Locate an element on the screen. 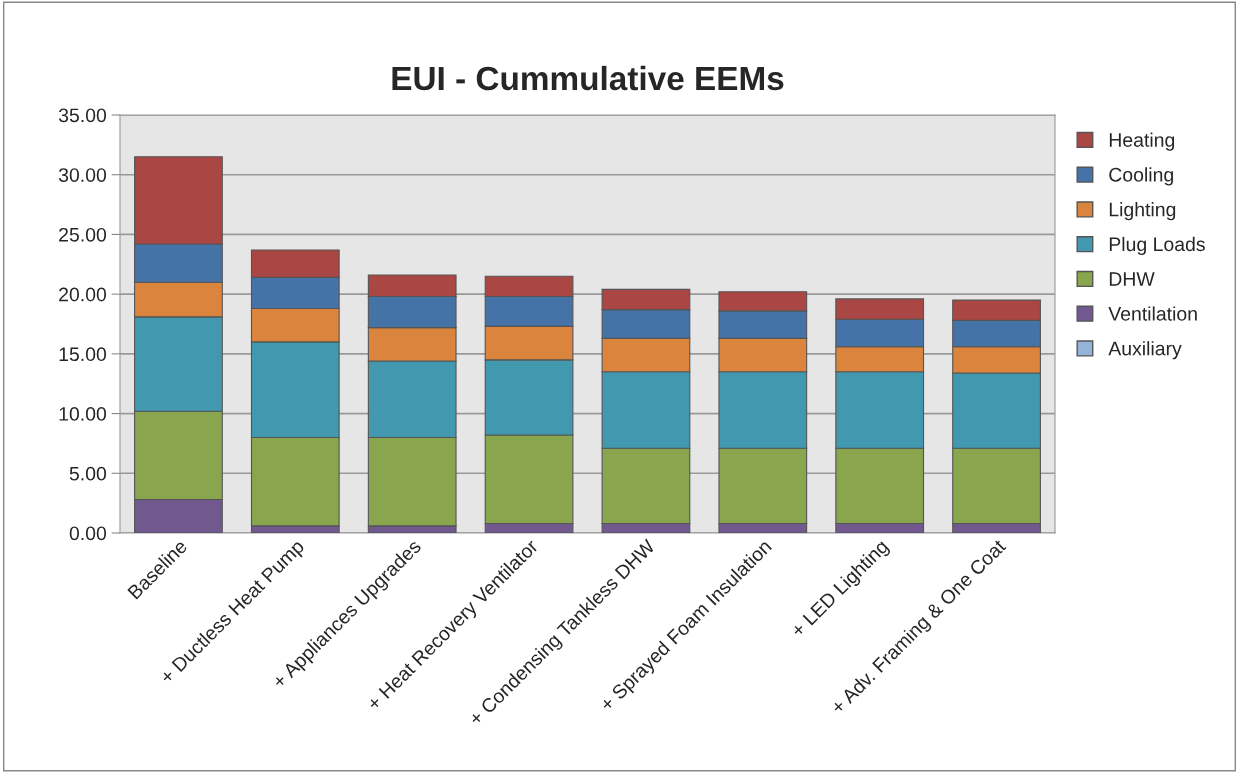 Image resolution: width=1239 pixels, height=773 pixels. y-tick-label: 5.00 is located at coordinates (88, 473).